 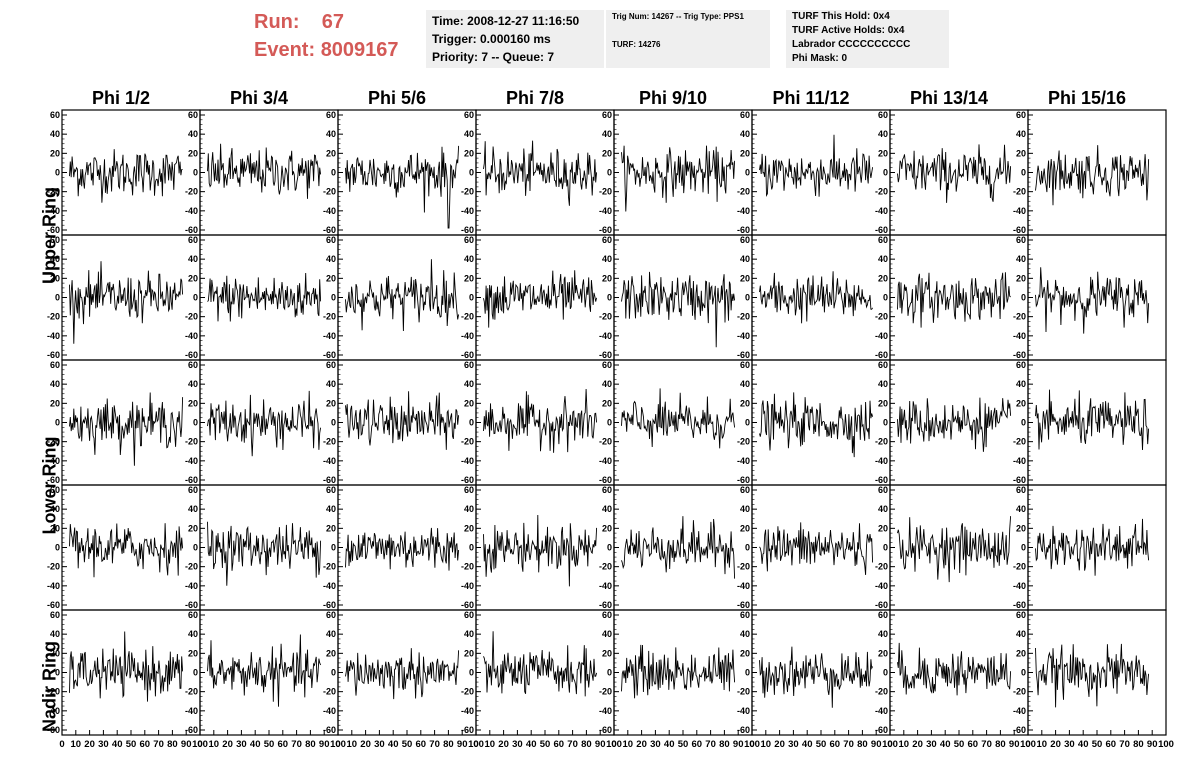 I want to click on x-tick-label: 80, so click(x=1000, y=744).